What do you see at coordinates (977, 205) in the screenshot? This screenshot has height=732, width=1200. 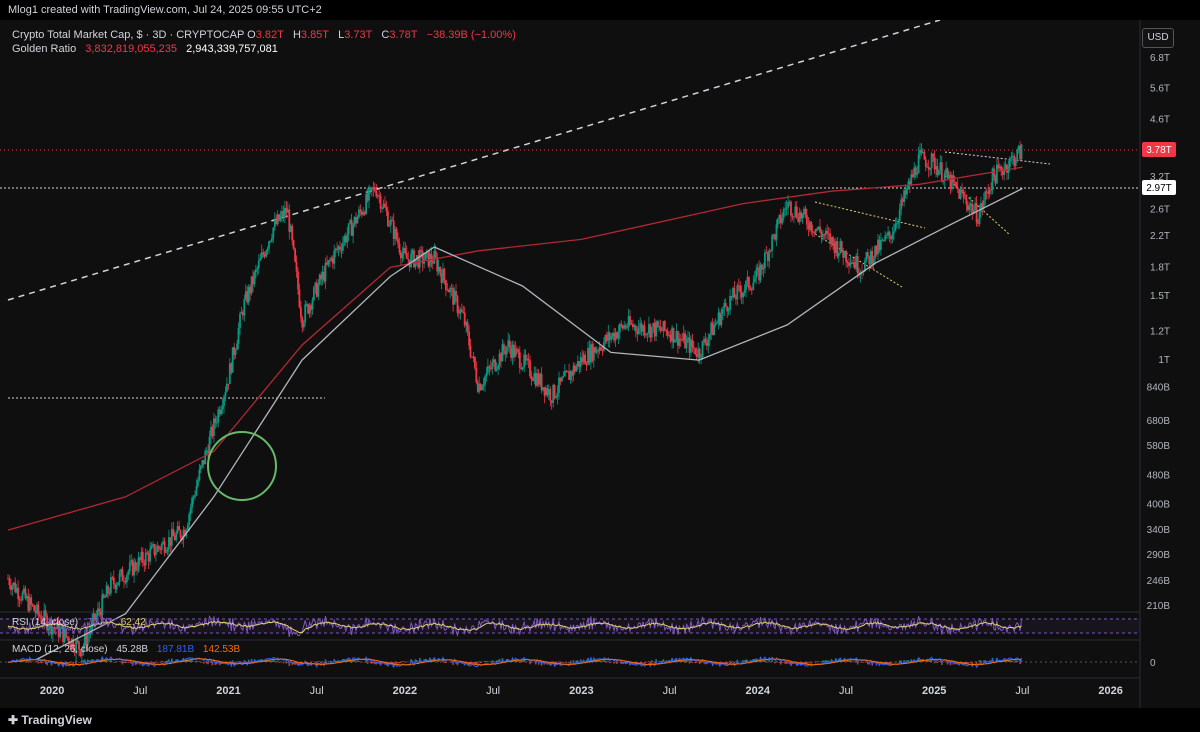 I see `triangle-lower-line` at bounding box center [977, 205].